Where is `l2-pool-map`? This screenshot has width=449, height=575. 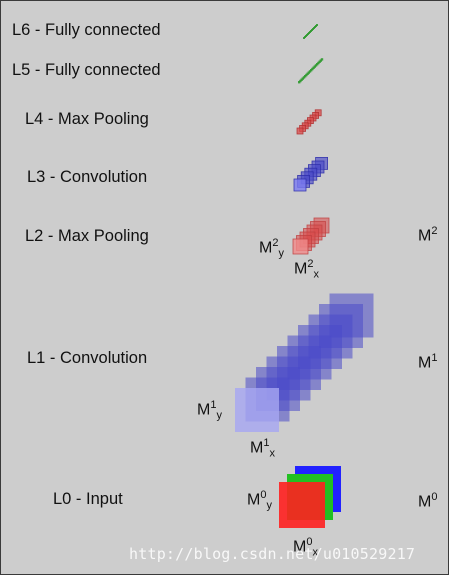
l2-pool-map is located at coordinates (300, 246).